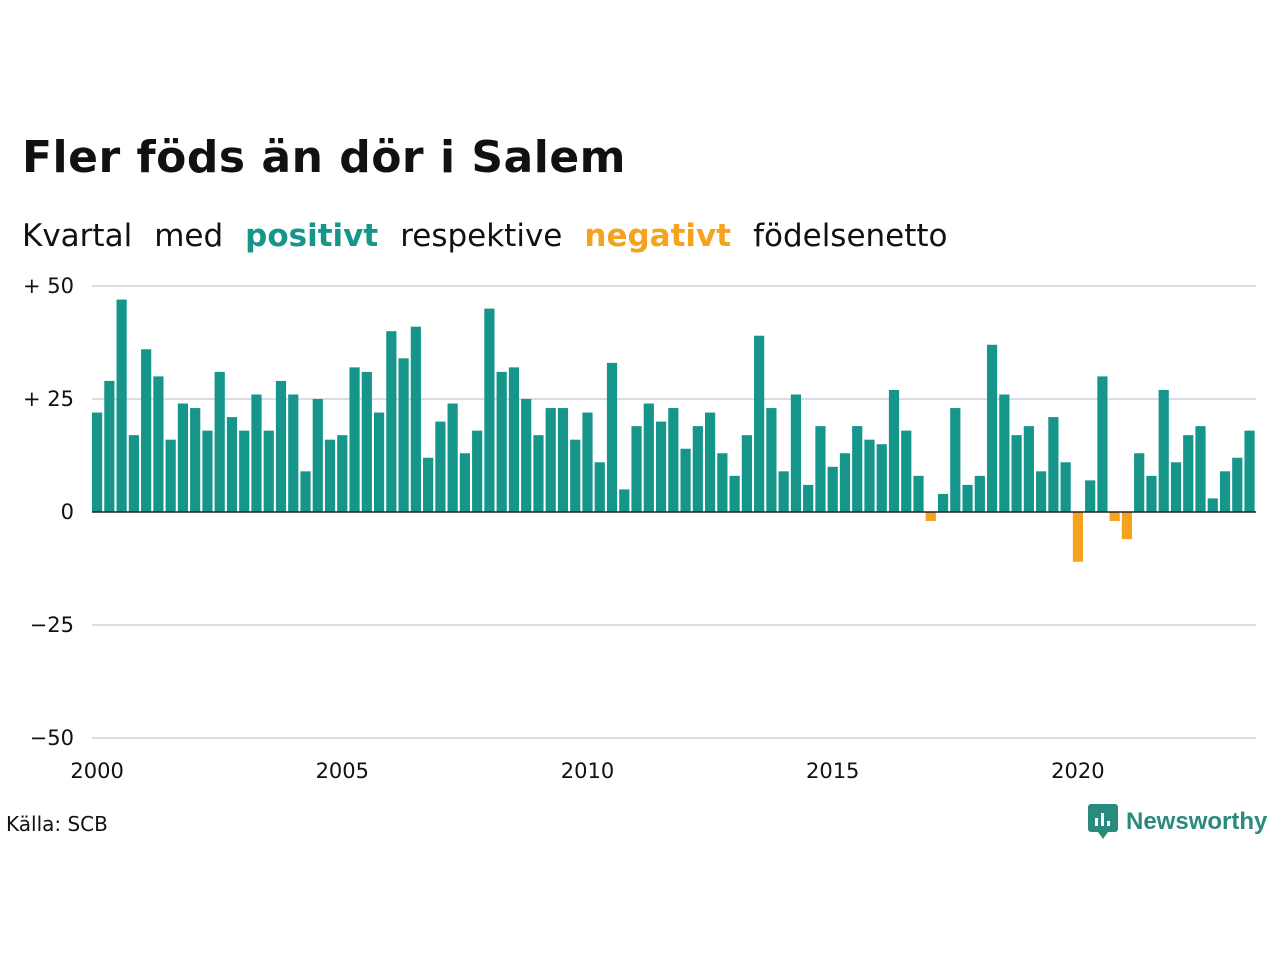  What do you see at coordinates (57, 824) in the screenshot?
I see `source-note: Källa: SCB` at bounding box center [57, 824].